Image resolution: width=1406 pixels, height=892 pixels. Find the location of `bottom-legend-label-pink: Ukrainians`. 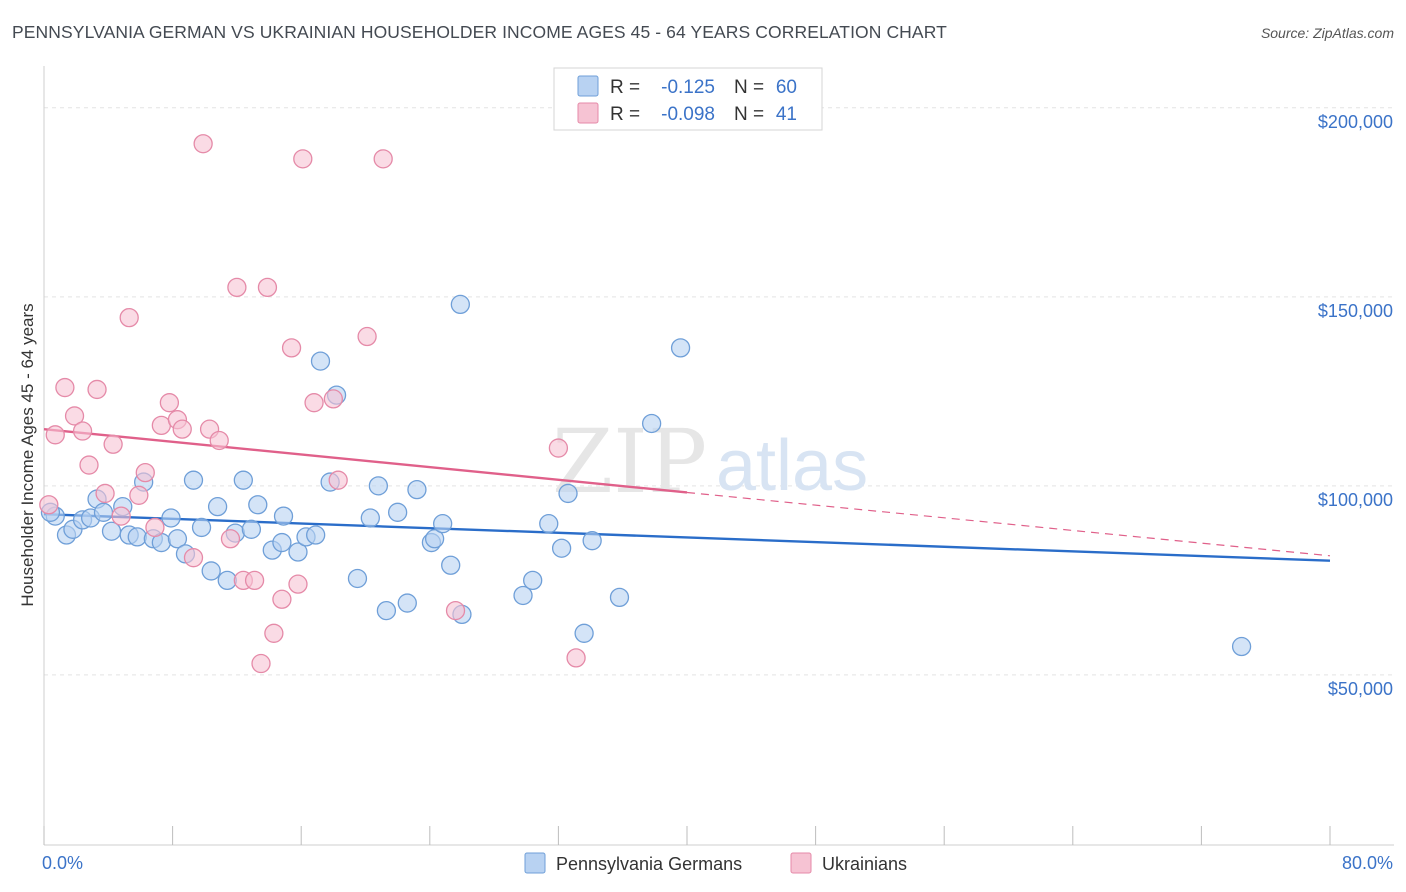

bottom-legend-label-pink: Ukrainians is located at coordinates (864, 864).